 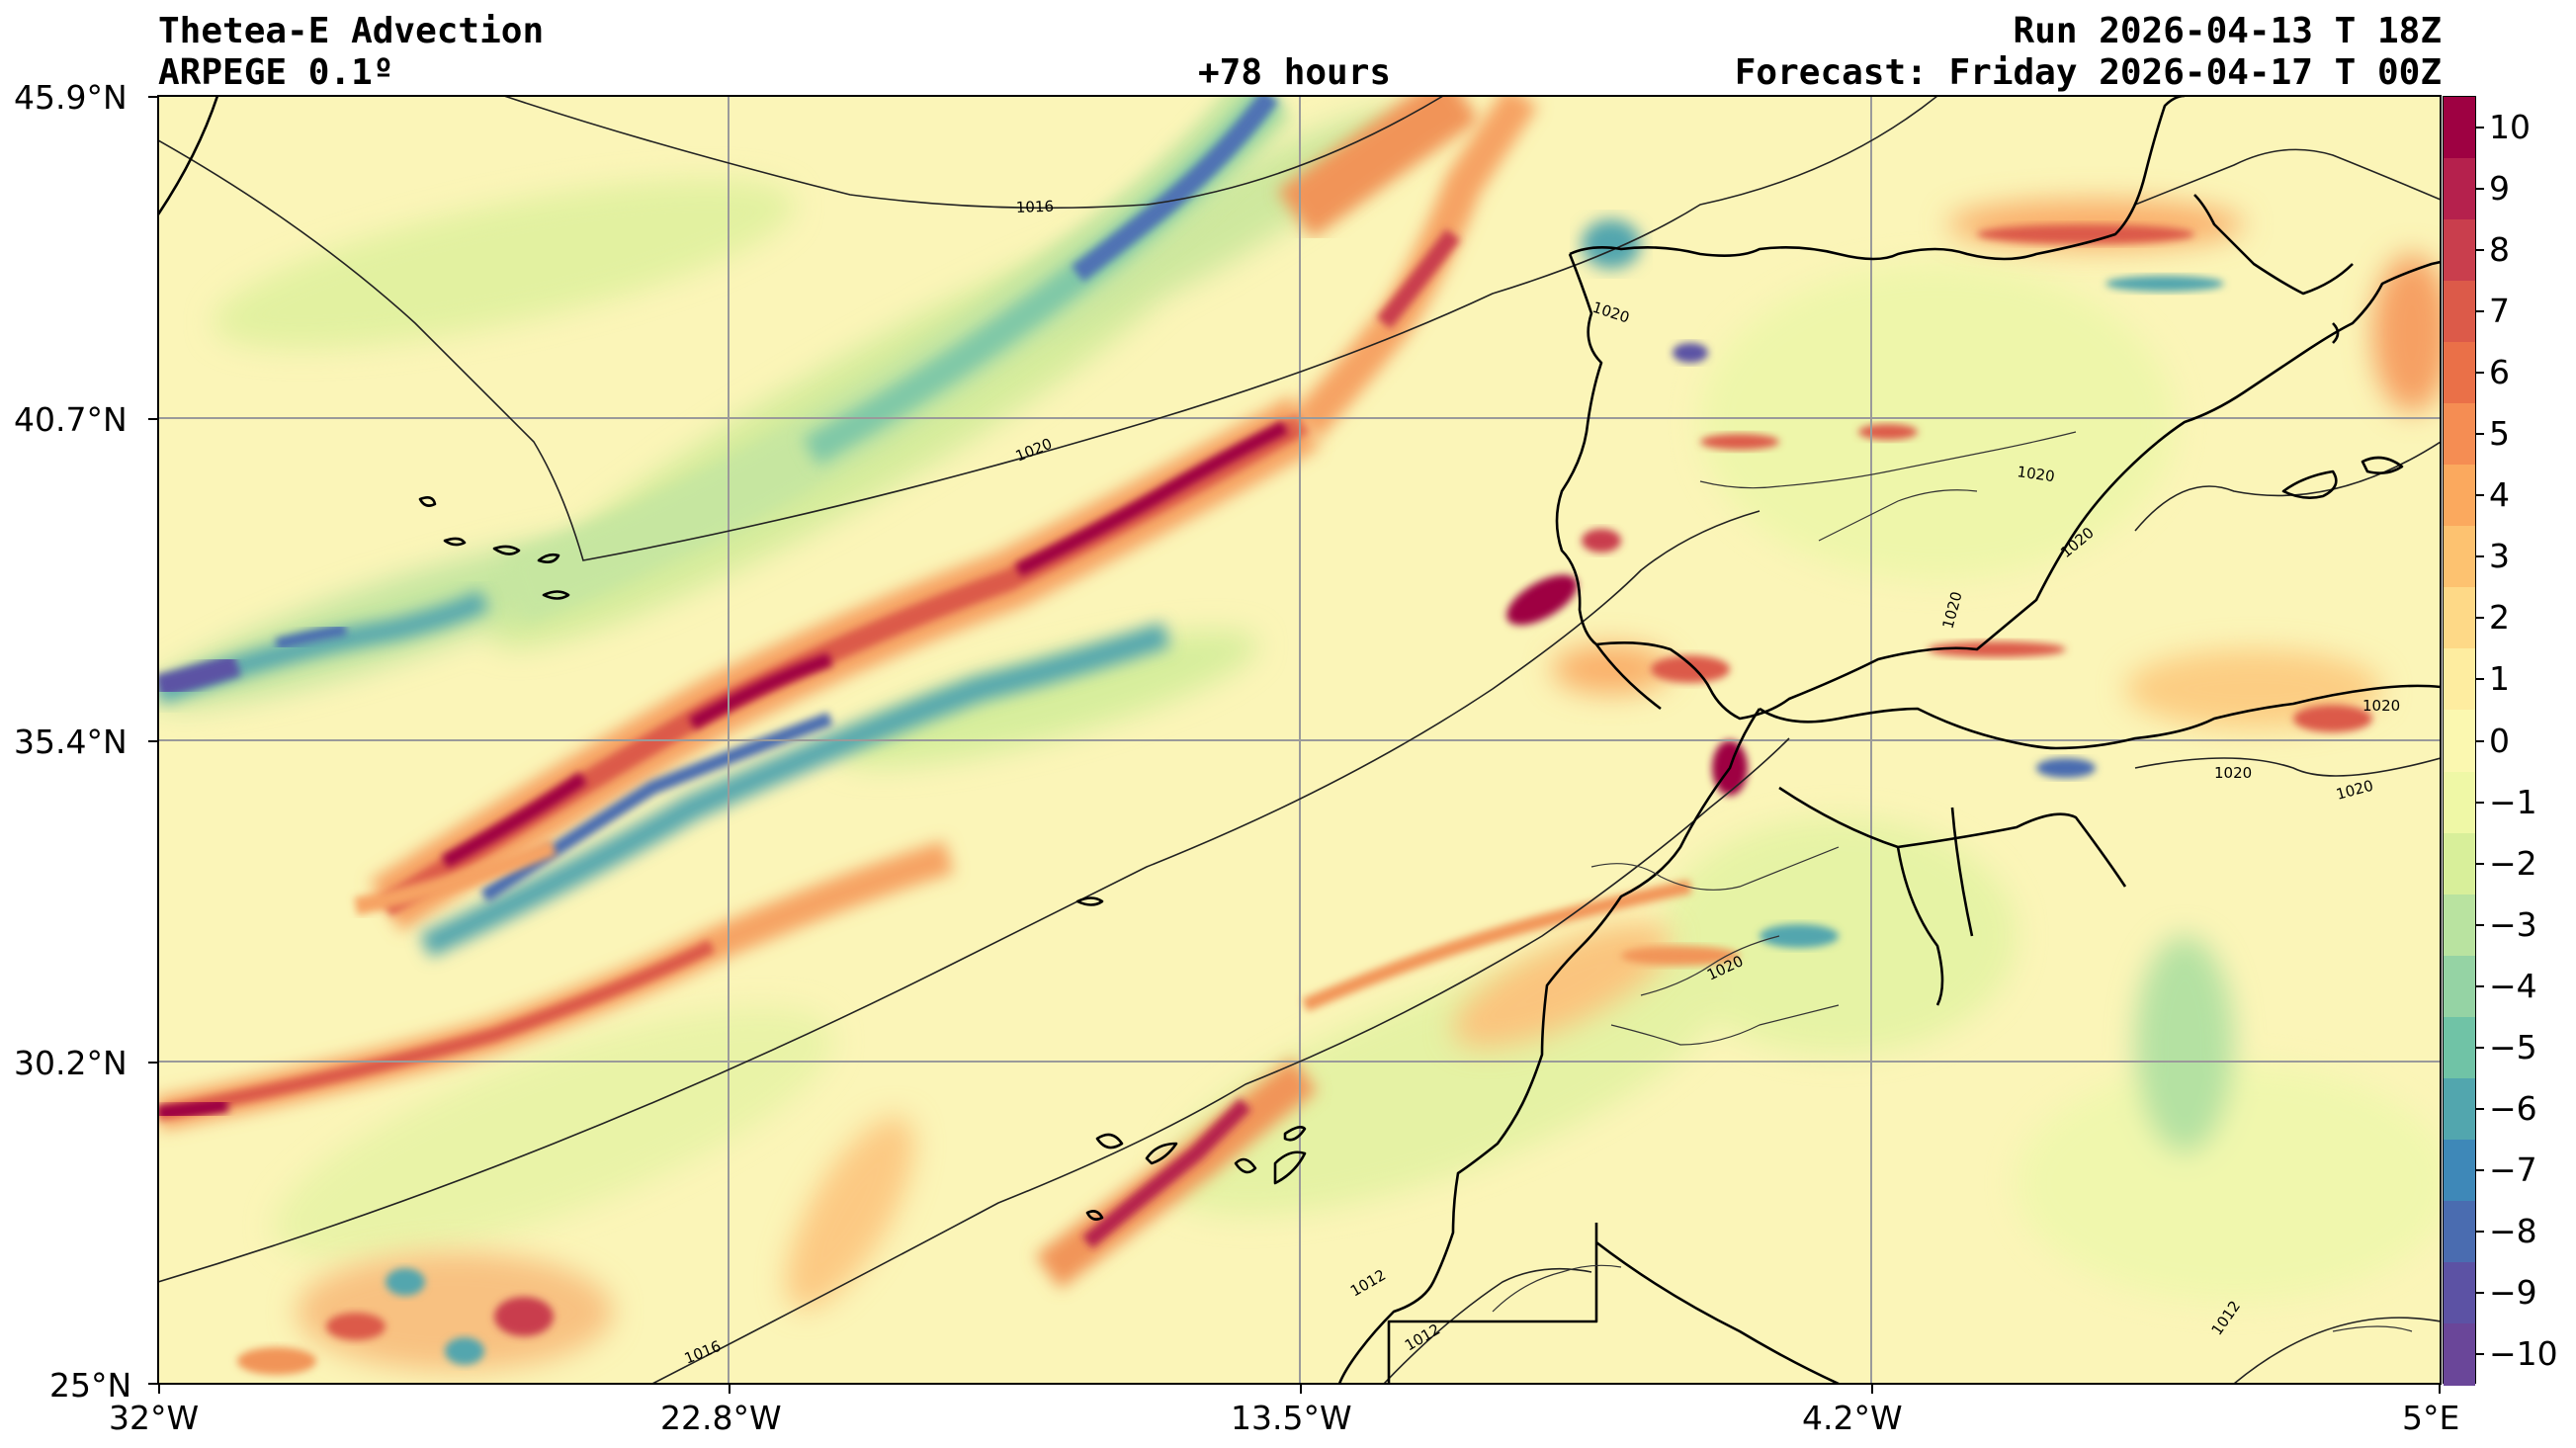 I want to click on colorbar-label: −5, so click(x=2513, y=1046).